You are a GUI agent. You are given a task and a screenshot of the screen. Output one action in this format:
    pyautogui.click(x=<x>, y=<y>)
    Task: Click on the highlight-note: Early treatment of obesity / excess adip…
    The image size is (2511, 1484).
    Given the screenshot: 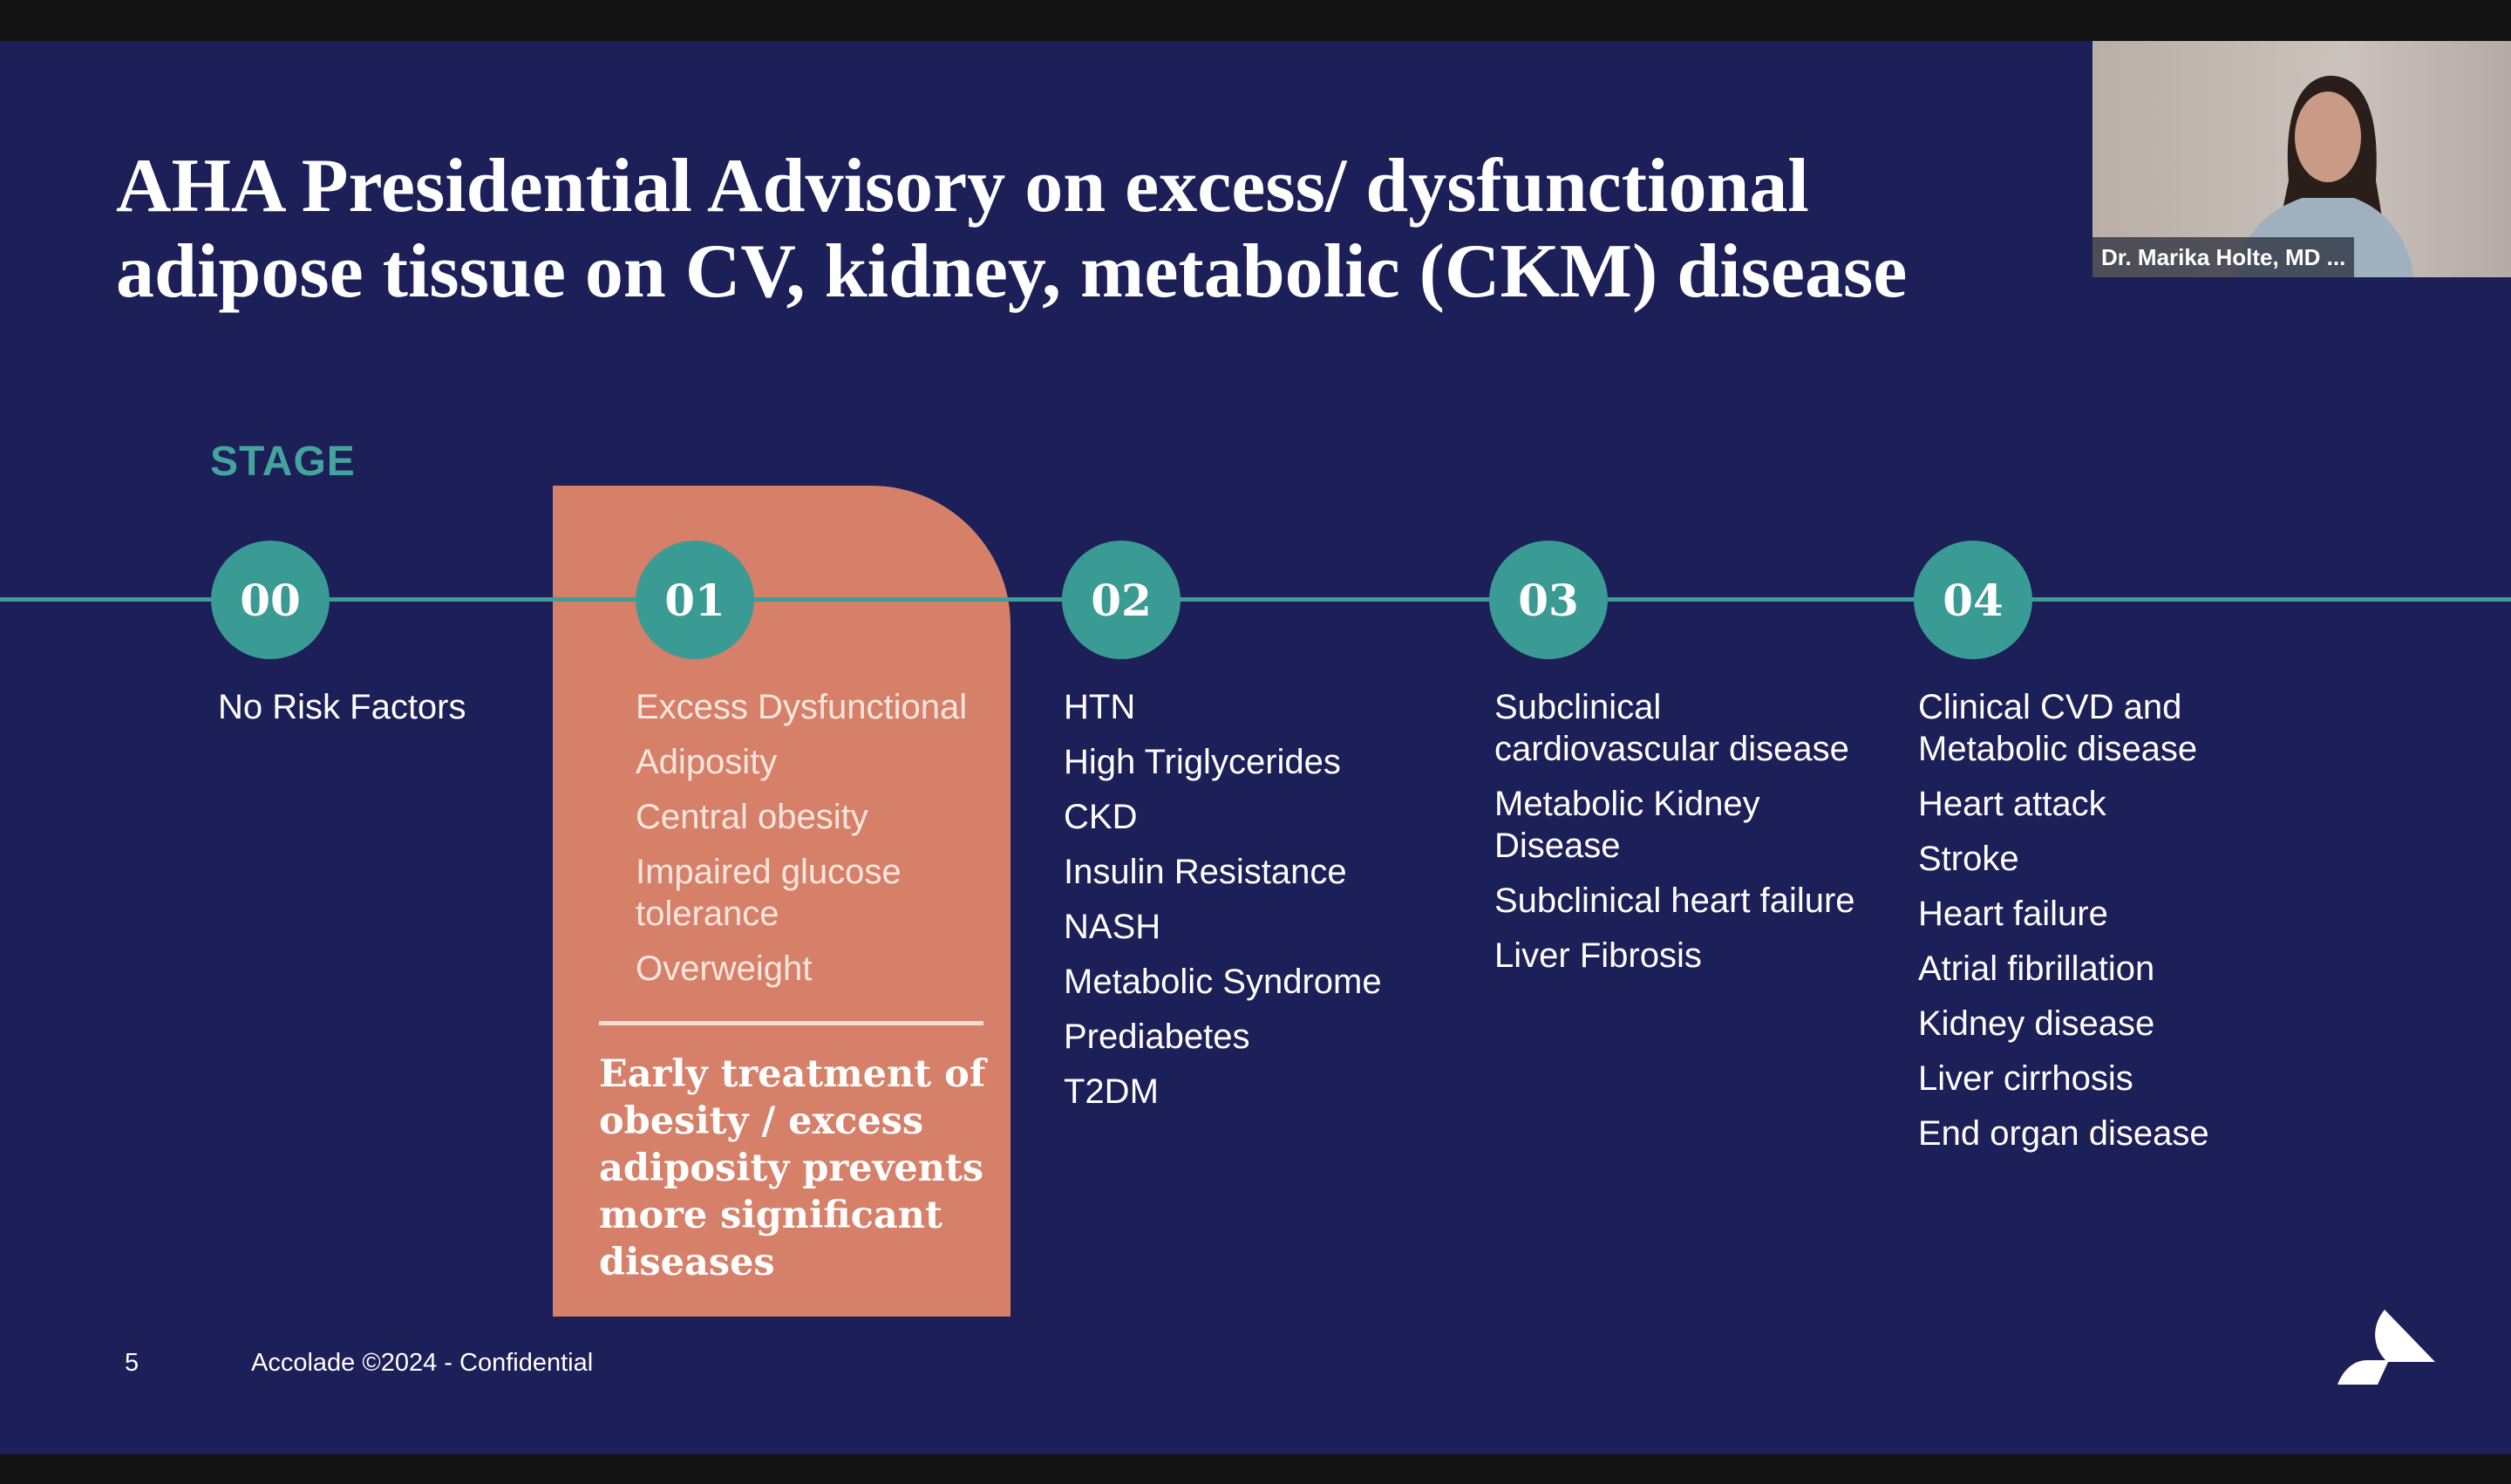 What is the action you would take?
    pyautogui.click(x=792, y=1168)
    